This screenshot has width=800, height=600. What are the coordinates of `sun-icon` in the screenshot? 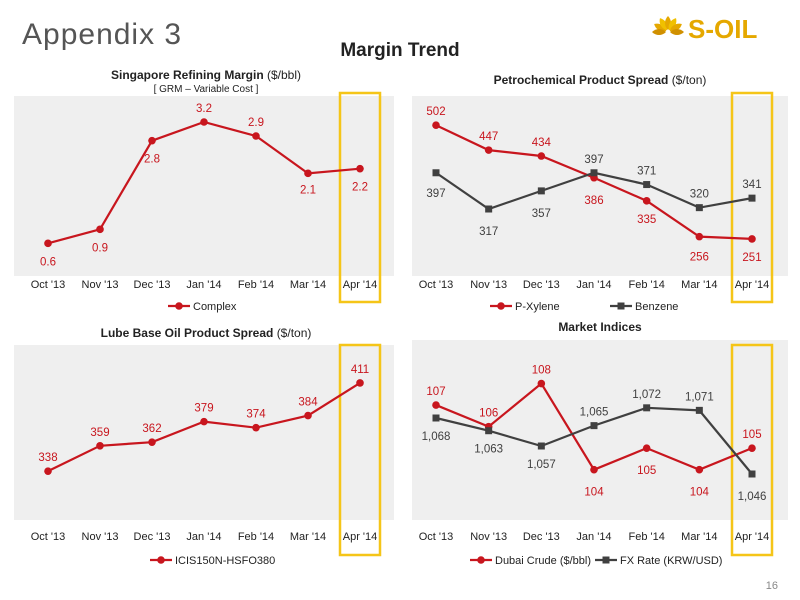 It's located at (668, 25).